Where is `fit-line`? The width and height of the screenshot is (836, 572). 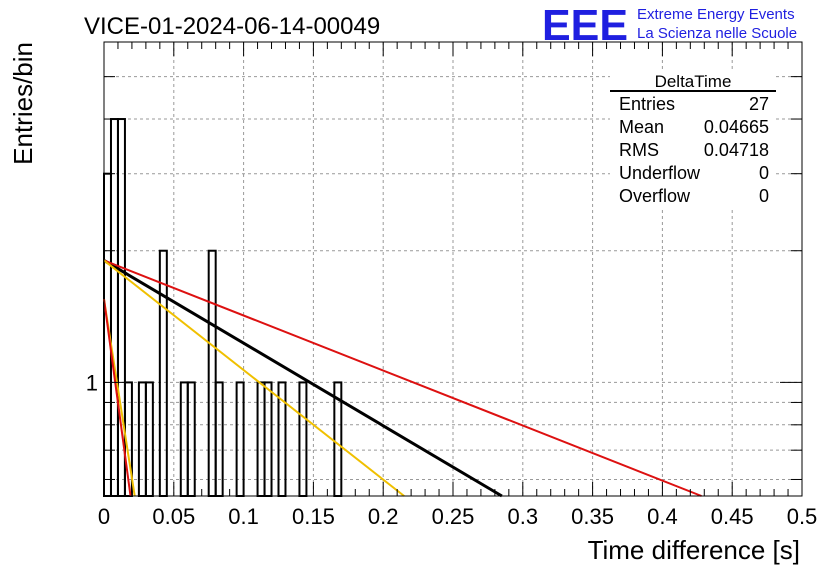 fit-line is located at coordinates (117, 398).